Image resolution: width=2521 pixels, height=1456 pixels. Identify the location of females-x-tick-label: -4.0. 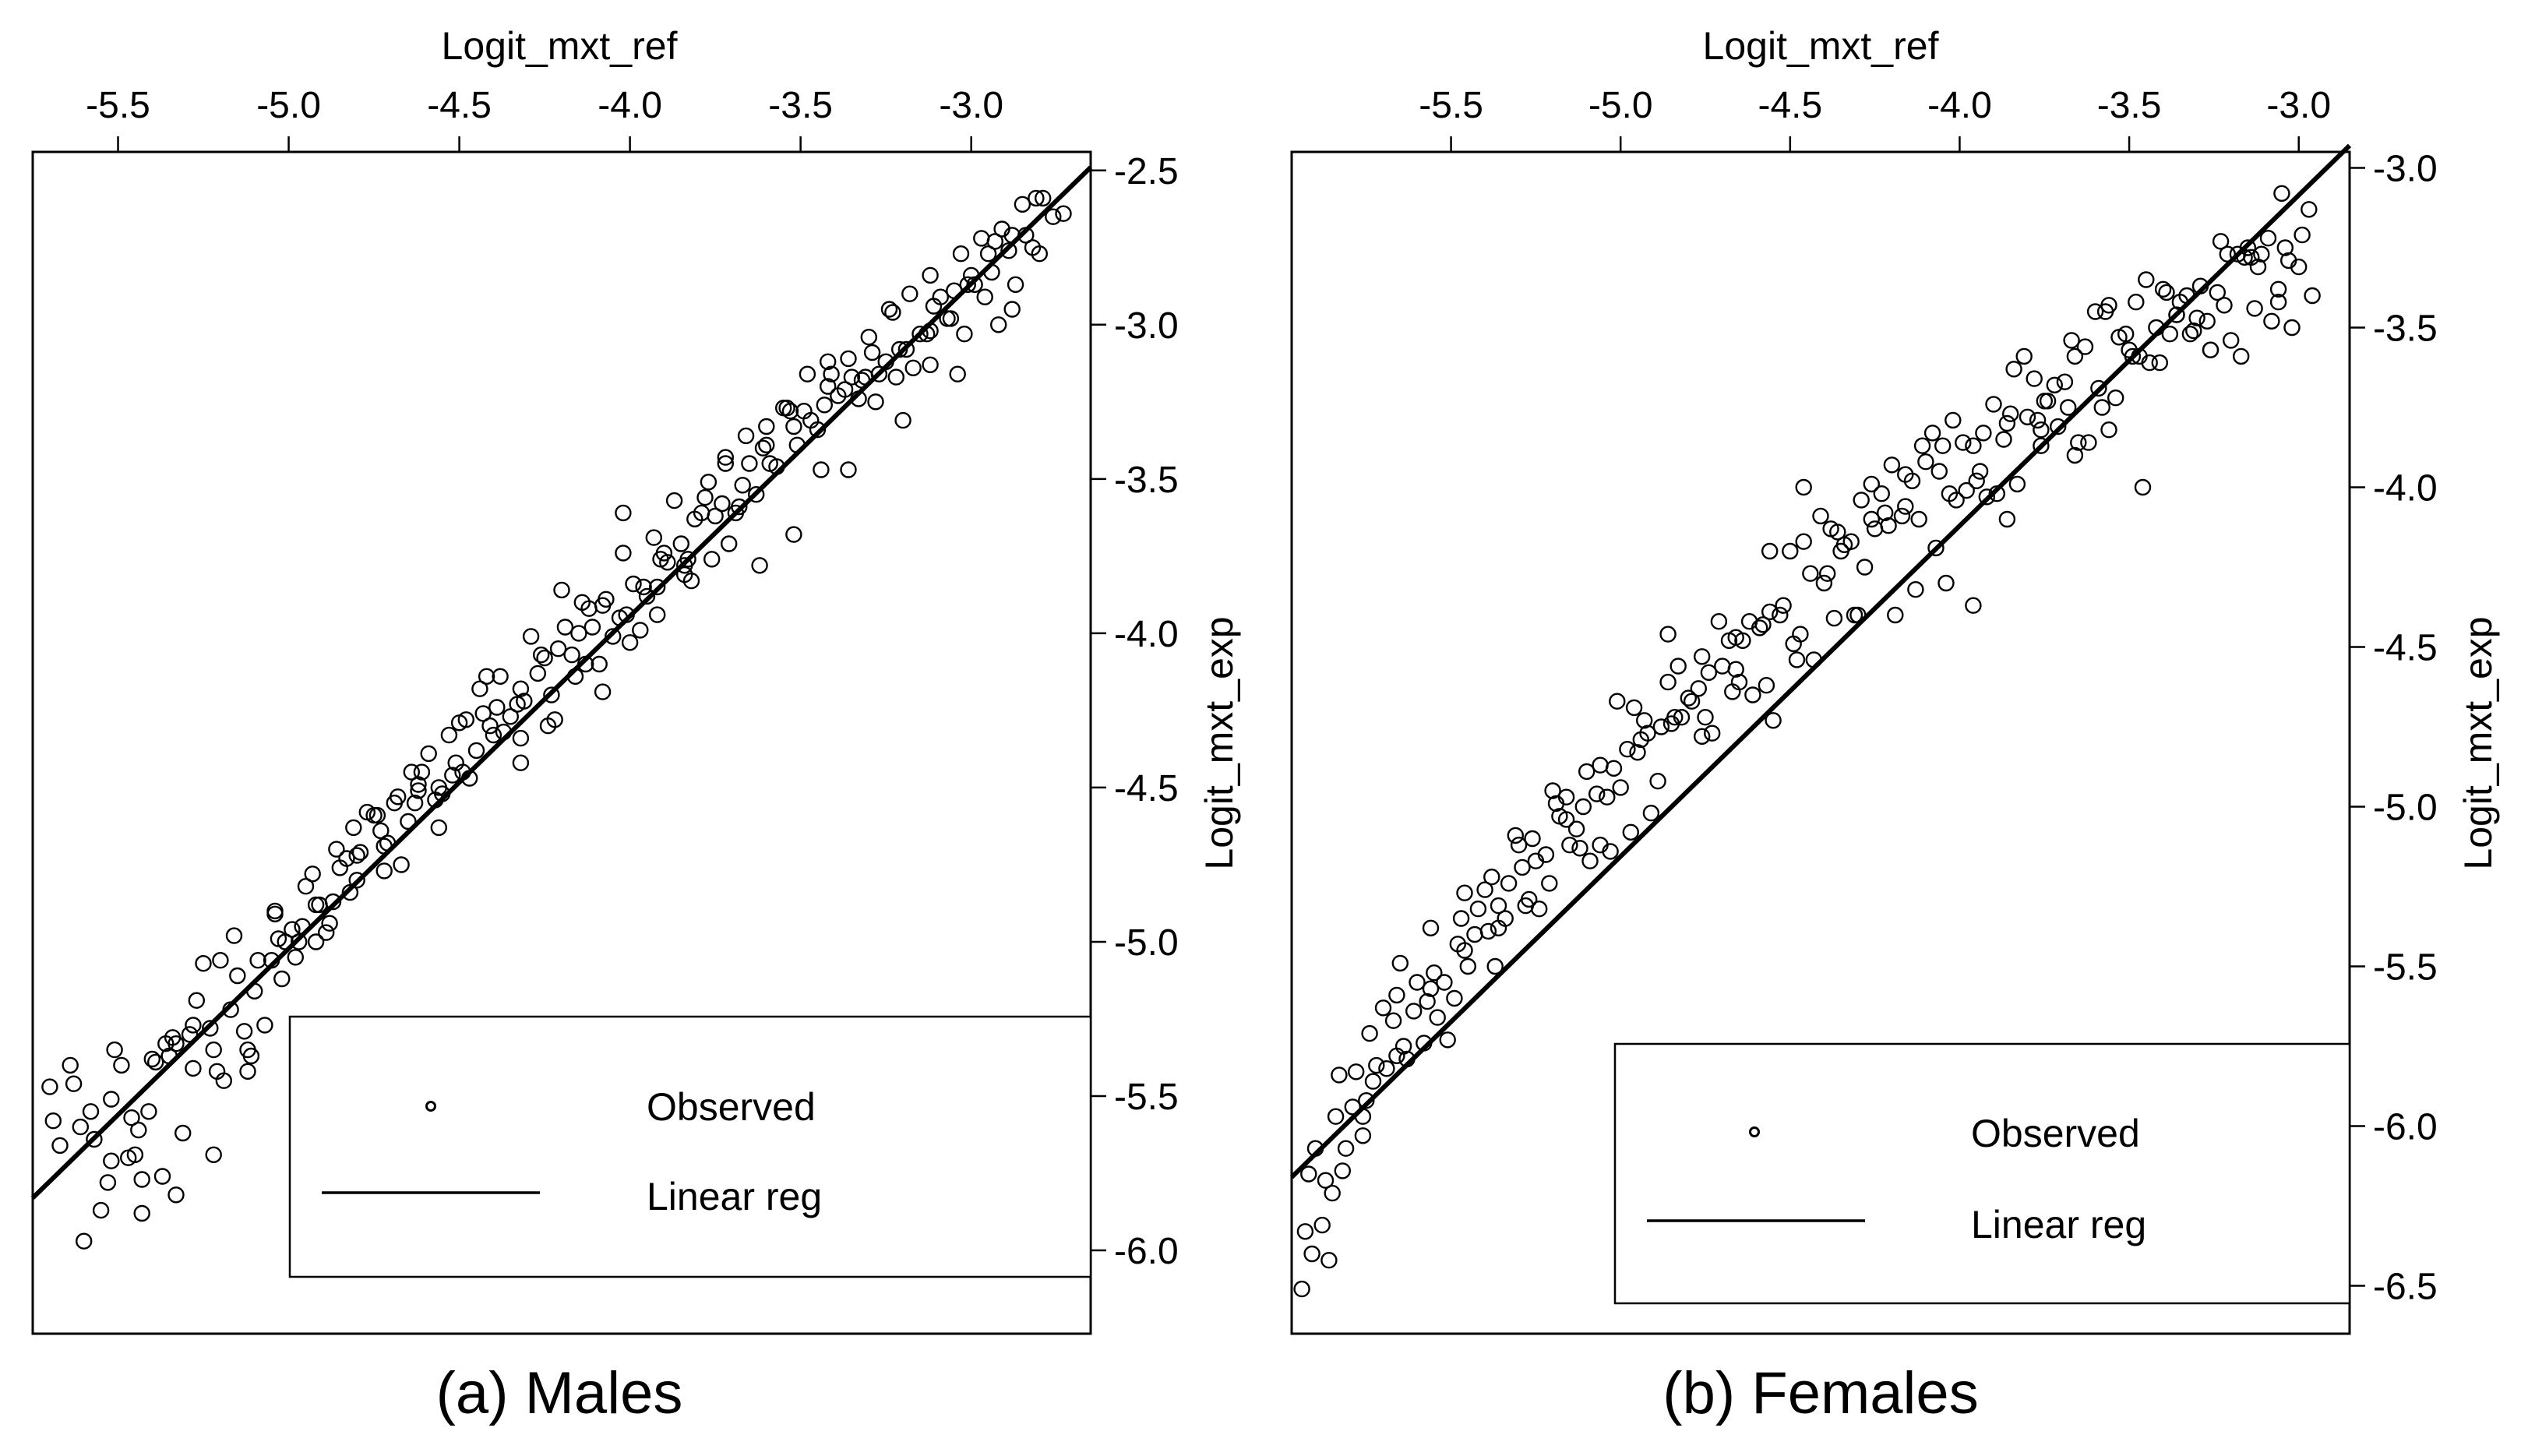
(1959, 105).